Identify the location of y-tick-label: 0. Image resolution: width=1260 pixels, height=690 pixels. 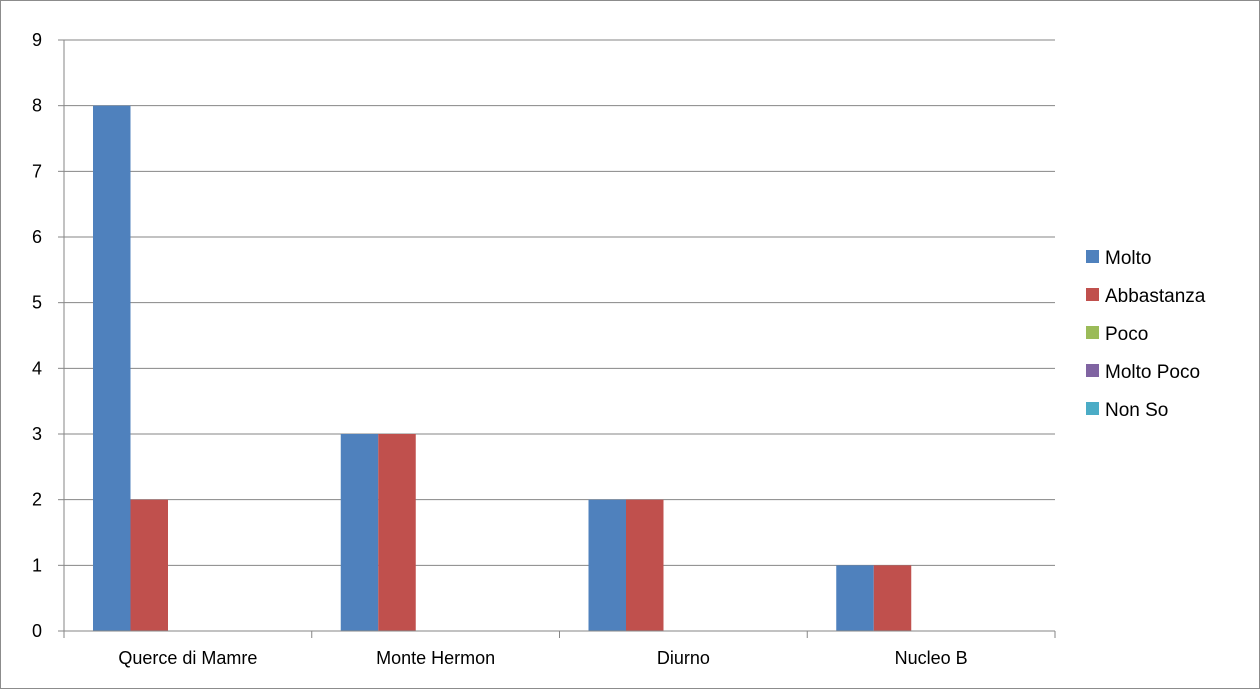
(37, 631).